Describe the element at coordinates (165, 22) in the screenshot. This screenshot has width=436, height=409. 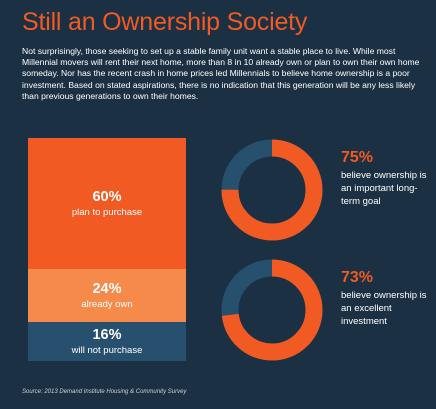
I see `page-title: Still an Ownership Society` at that location.